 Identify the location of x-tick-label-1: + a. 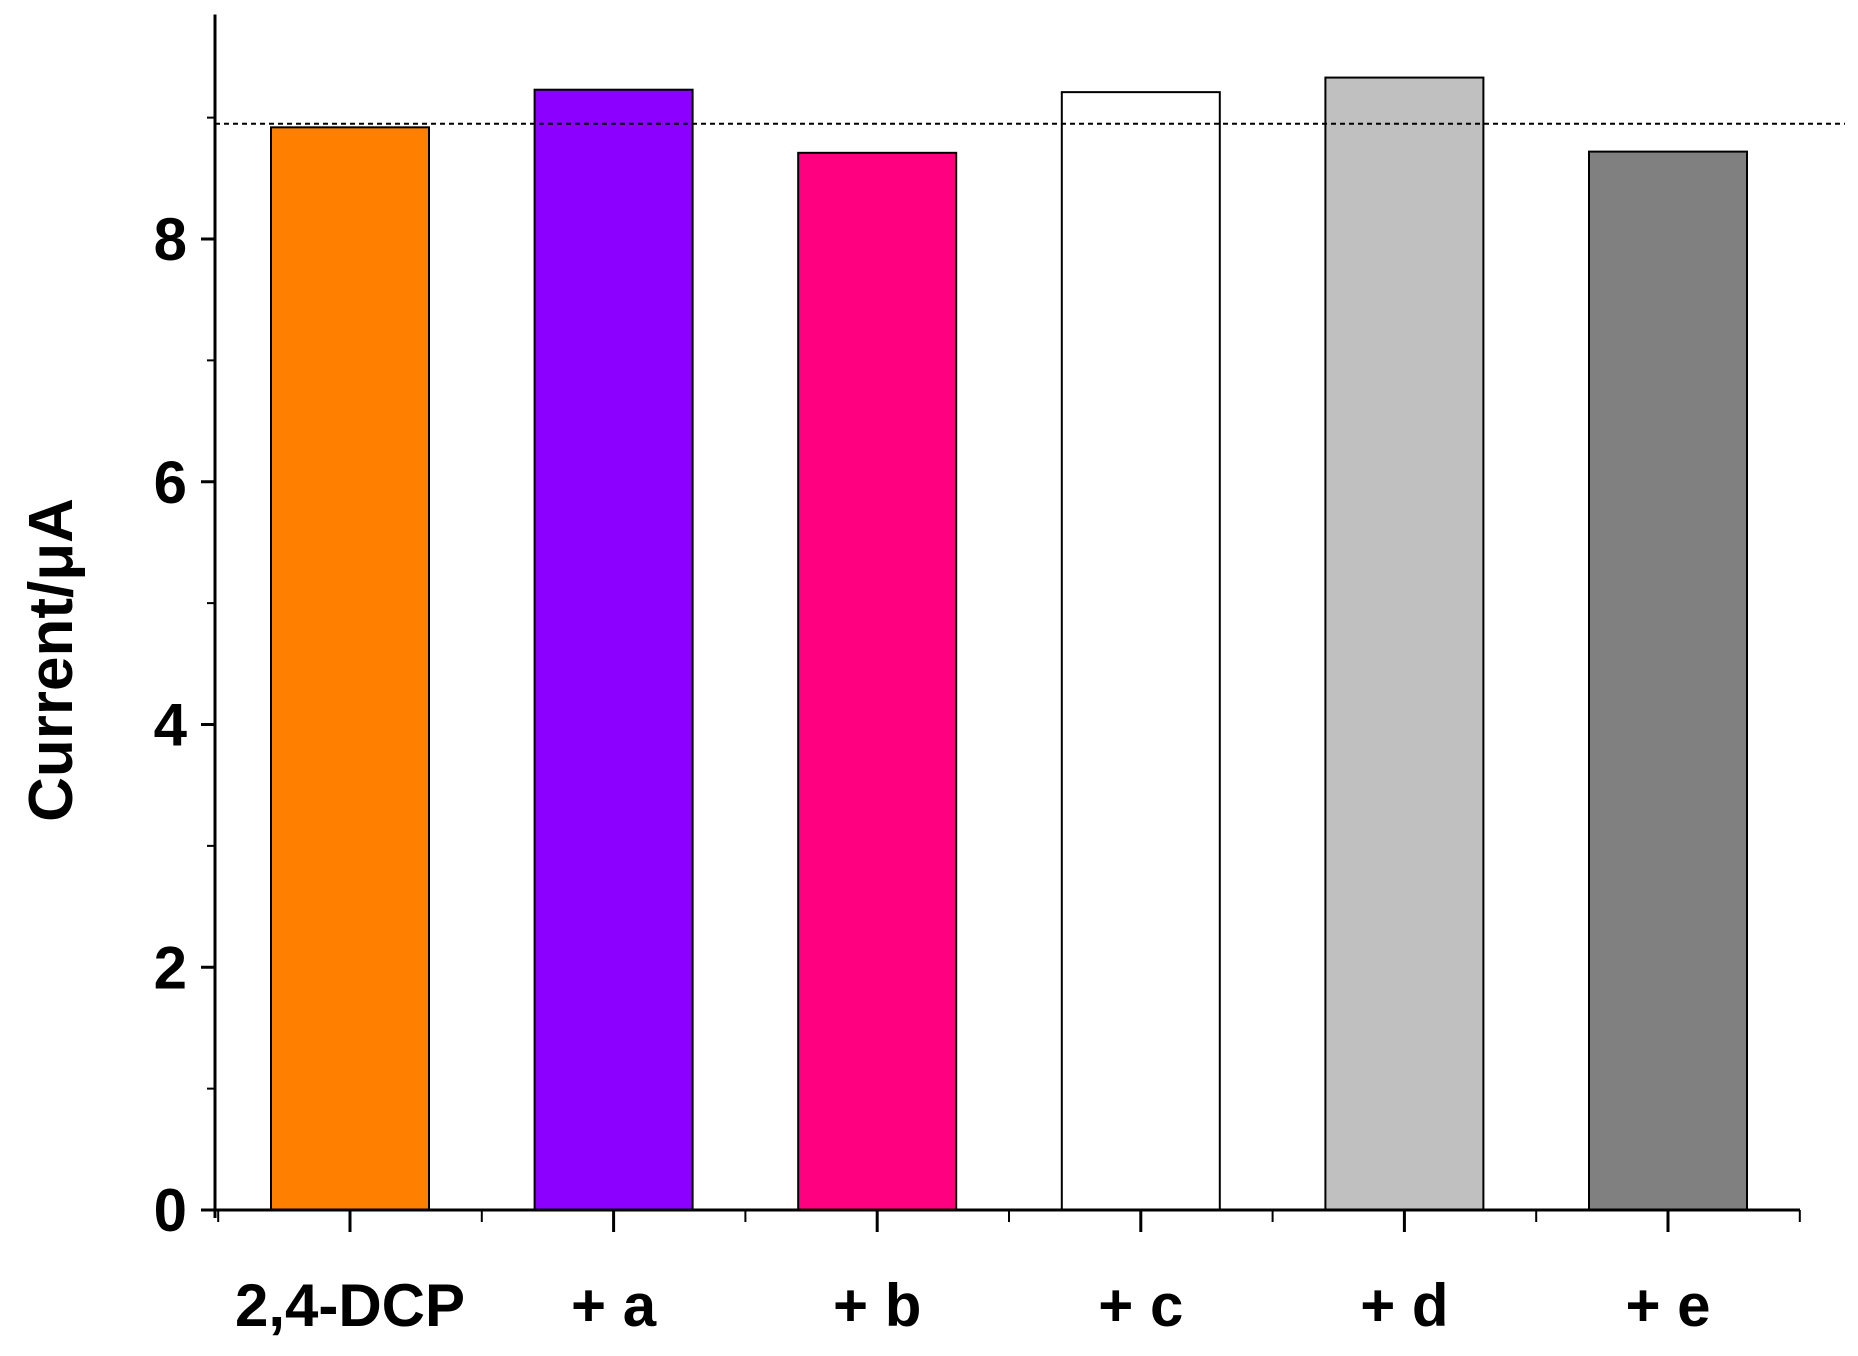
(614, 1305).